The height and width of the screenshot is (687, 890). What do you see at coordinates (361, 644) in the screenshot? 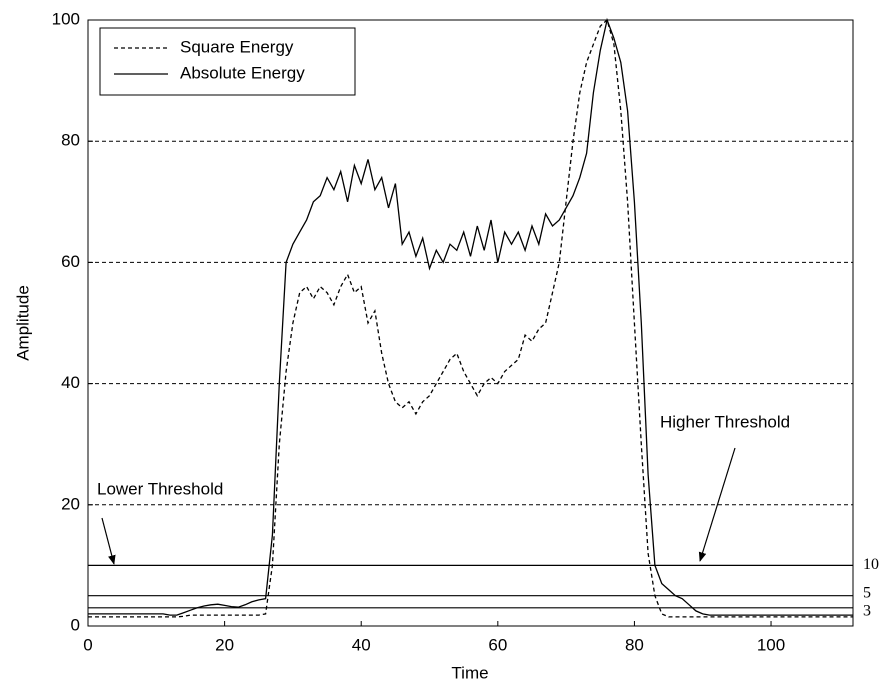
I see `x-tick-label: 40` at bounding box center [361, 644].